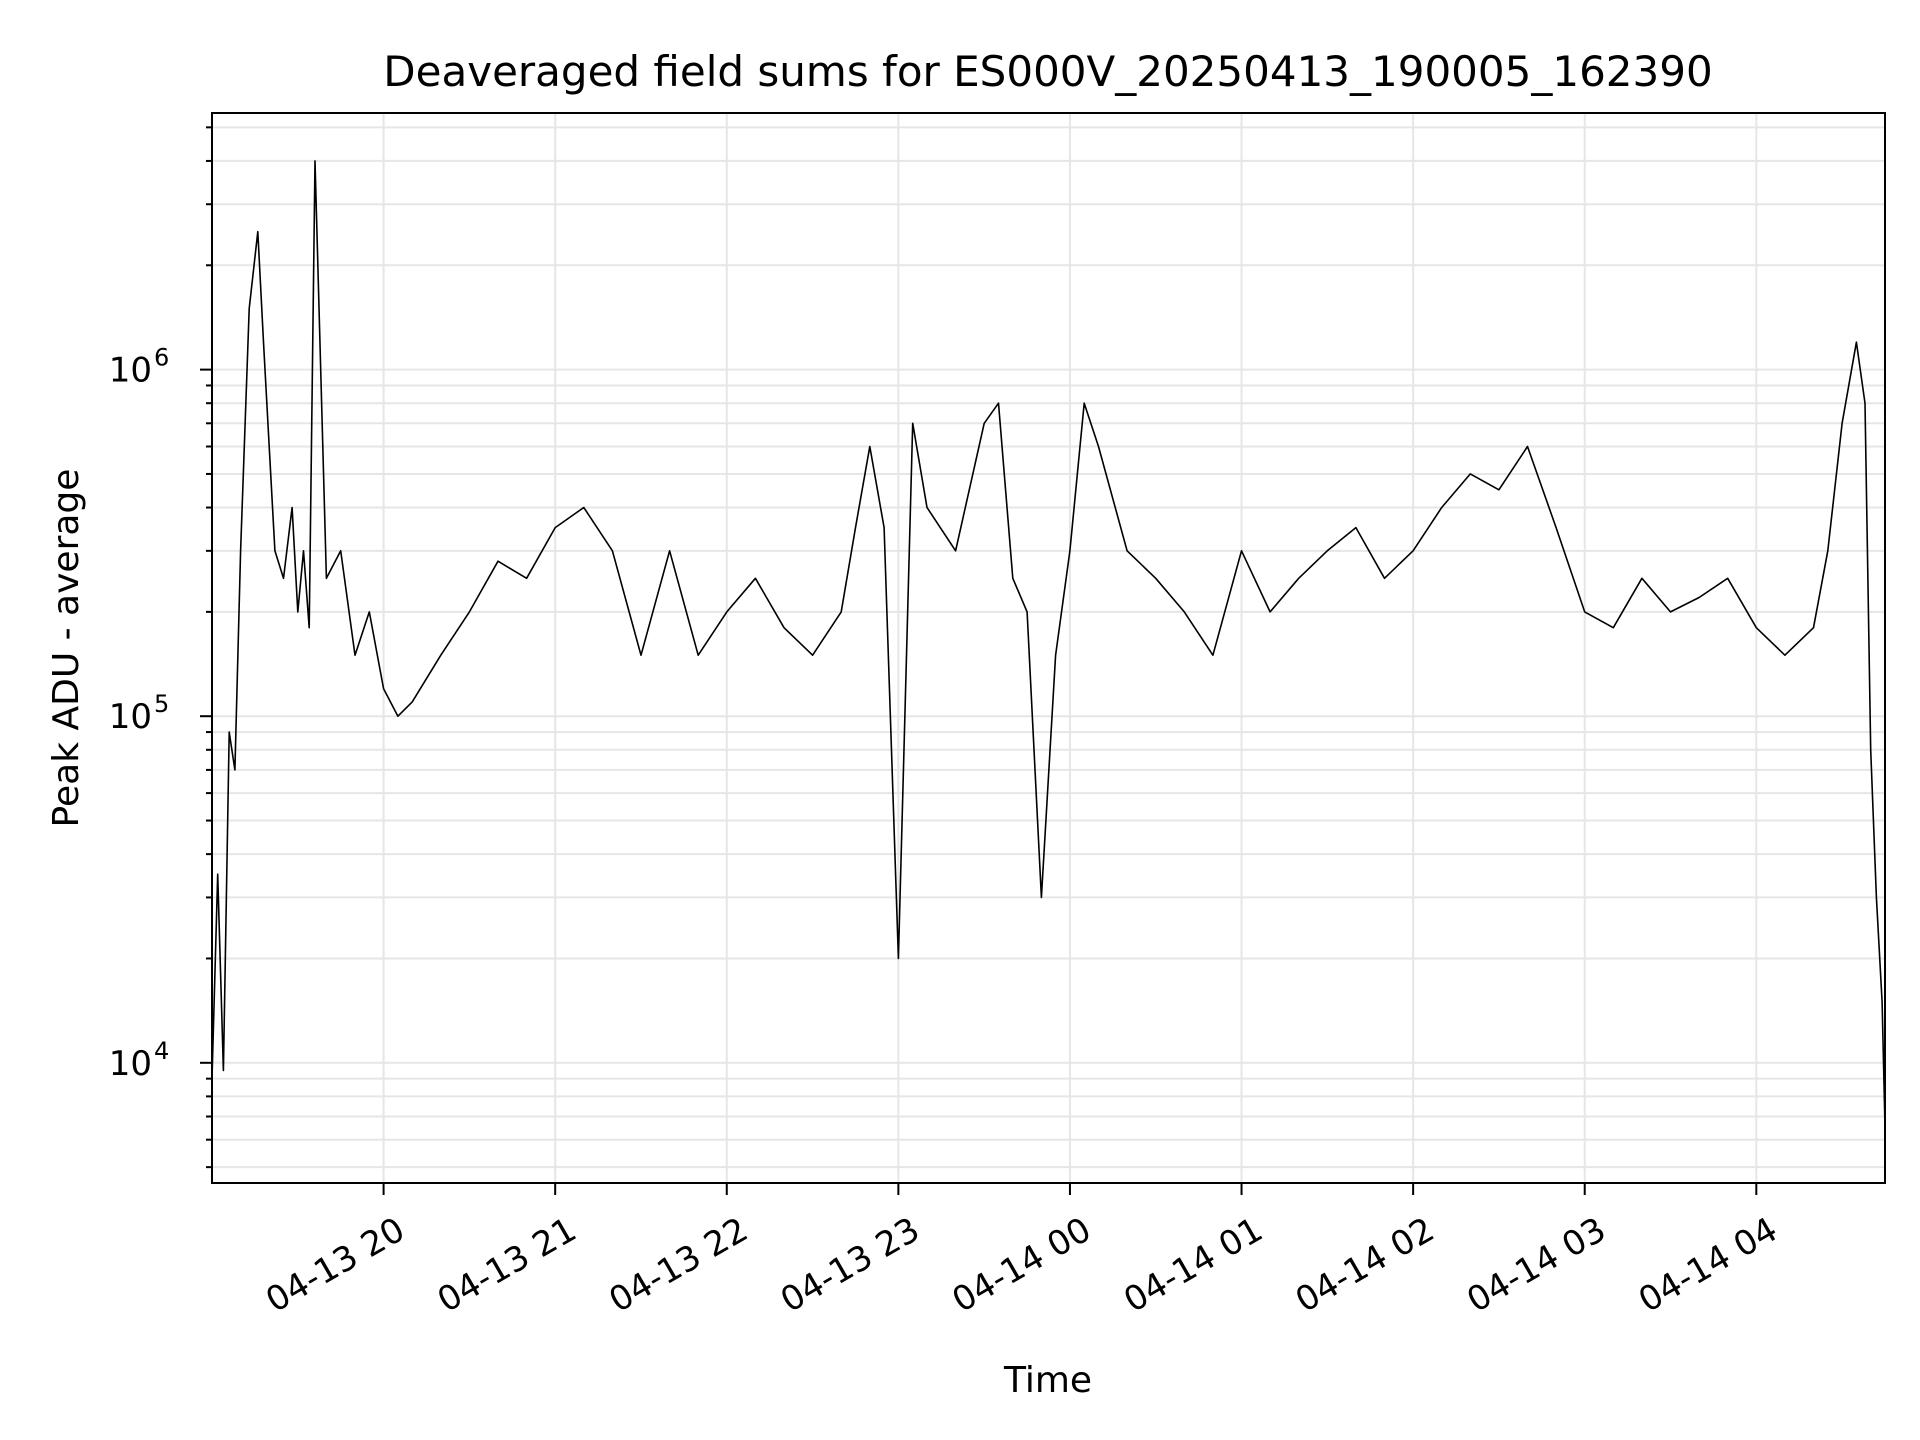 This screenshot has width=1920, height=1440. I want to click on y-tick-label-exponent: 5, so click(161, 704).